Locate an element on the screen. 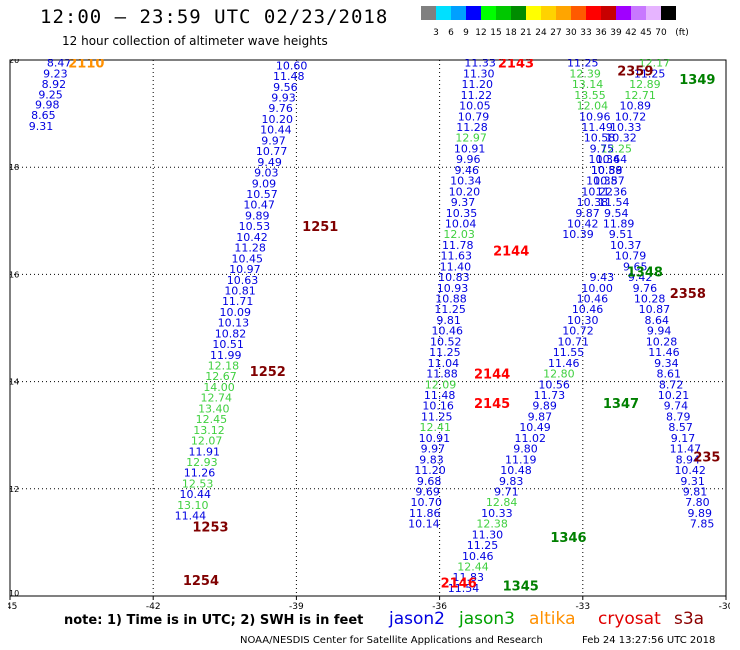 Image resolution: width=740 pixels, height=650 pixels. wave-height-value: 10.44 is located at coordinates (195, 494).